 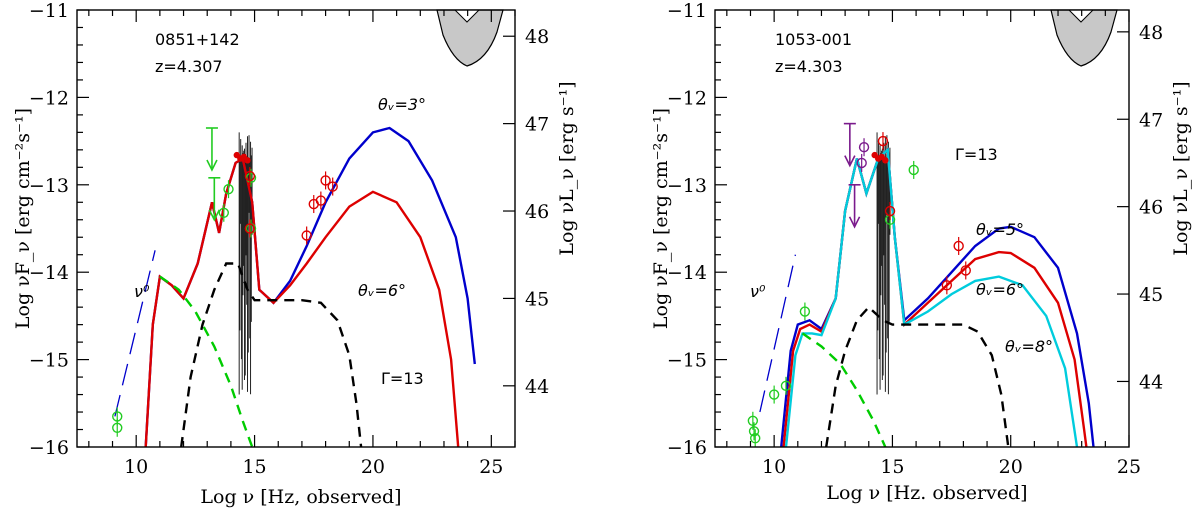 I want to click on source-name: 1053-001, so click(x=813, y=39).